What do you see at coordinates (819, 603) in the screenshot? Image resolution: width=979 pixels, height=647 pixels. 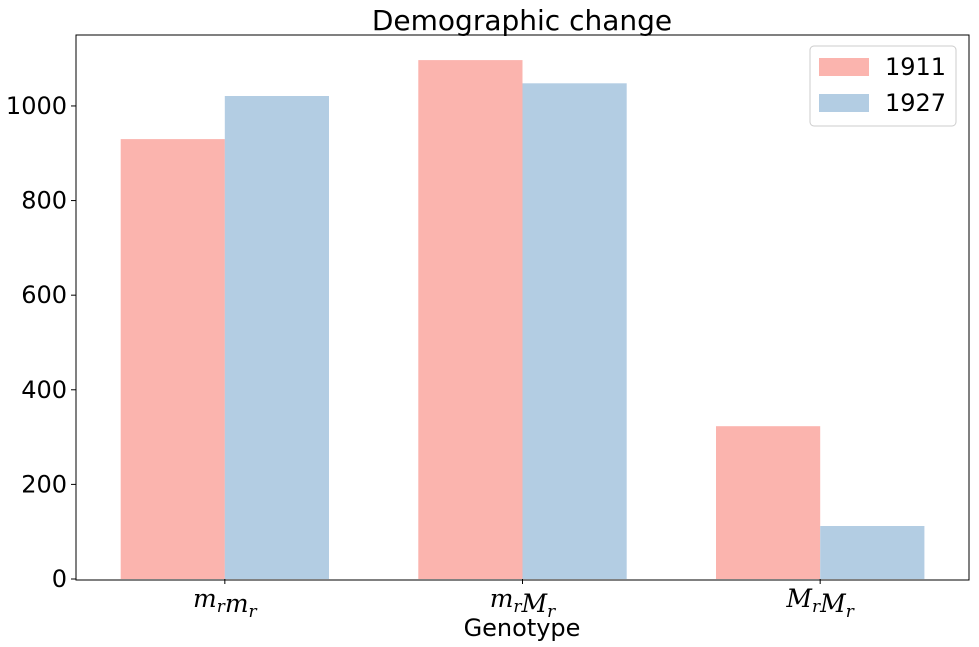 I see `x-tick-label-MrMr: MrMr` at bounding box center [819, 603].